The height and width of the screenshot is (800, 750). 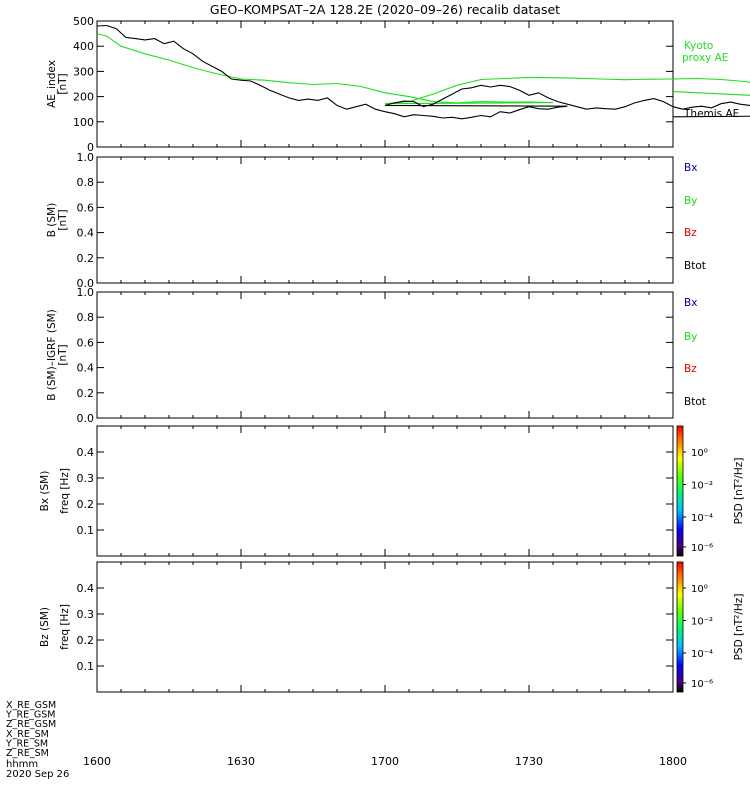 What do you see at coordinates (45, 627) in the screenshot?
I see `y-axis-label: Bz (SM)` at bounding box center [45, 627].